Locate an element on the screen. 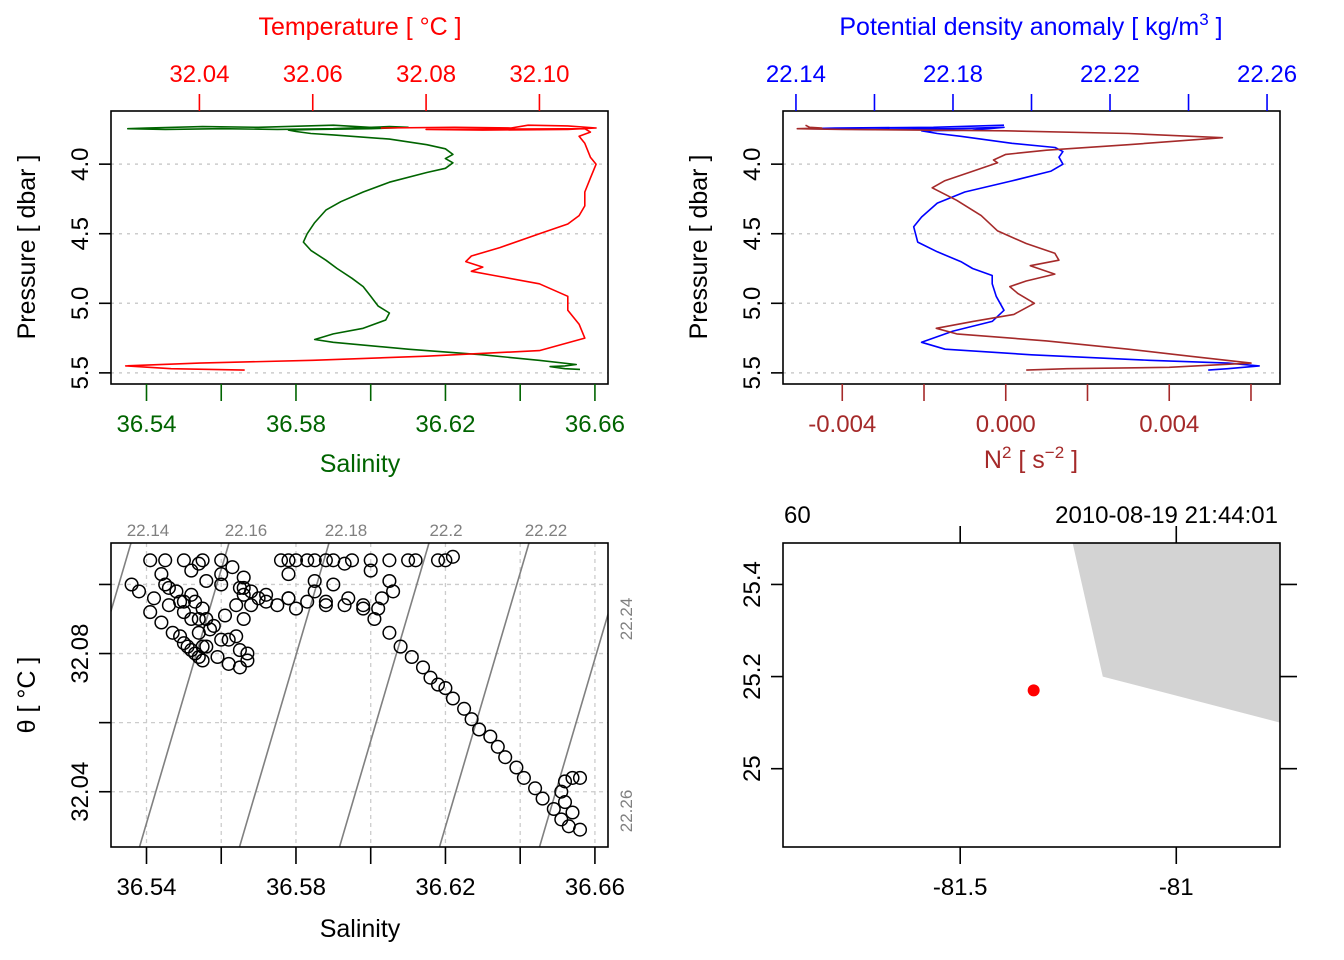 The height and width of the screenshot is (960, 1344). y-tick-label: 4.5 is located at coordinates (80, 233).